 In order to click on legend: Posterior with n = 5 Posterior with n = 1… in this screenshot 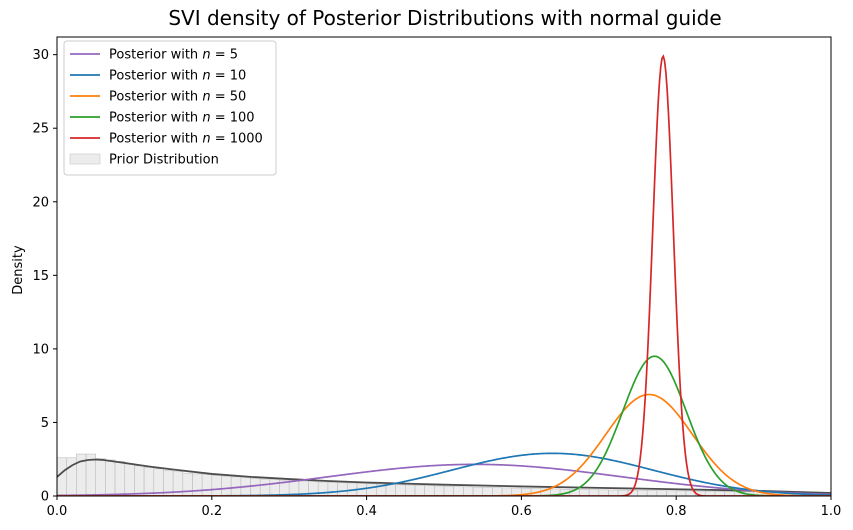, I will do `click(170, 108)`.